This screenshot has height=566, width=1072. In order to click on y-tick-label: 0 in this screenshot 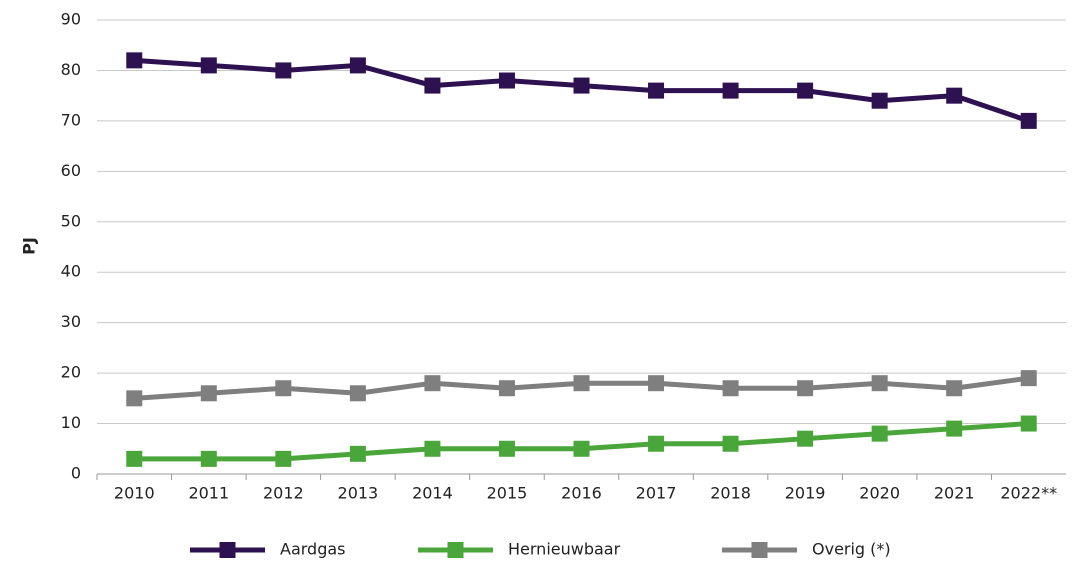, I will do `click(76, 473)`.